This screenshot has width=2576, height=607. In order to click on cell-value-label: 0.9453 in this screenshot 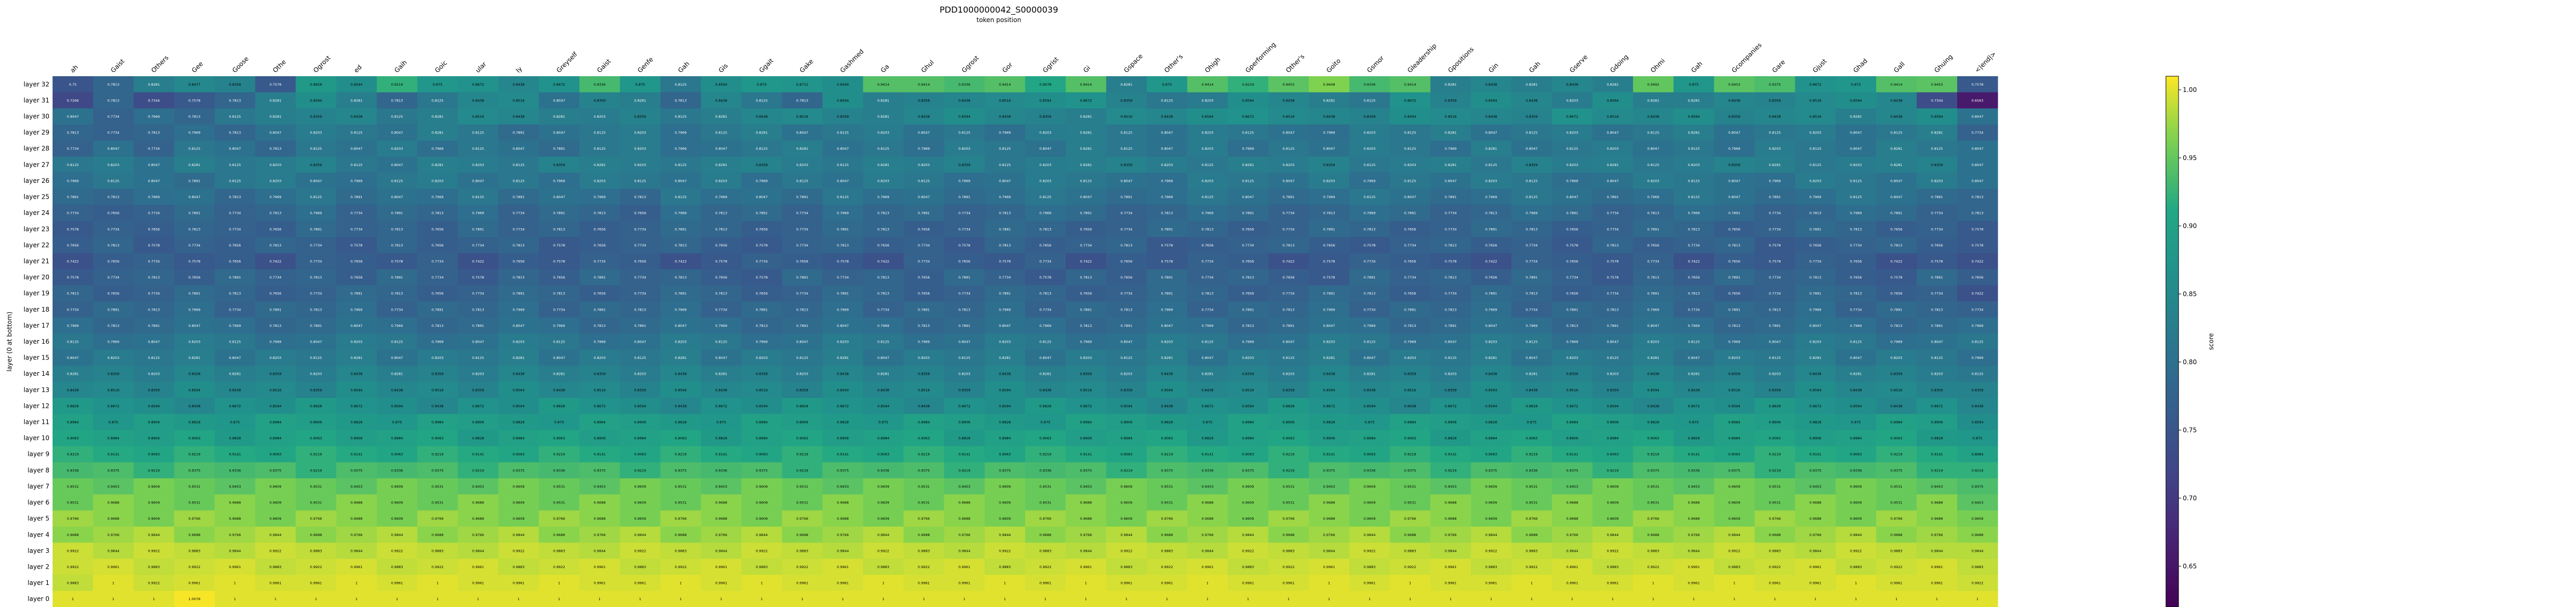, I will do `click(721, 487)`.